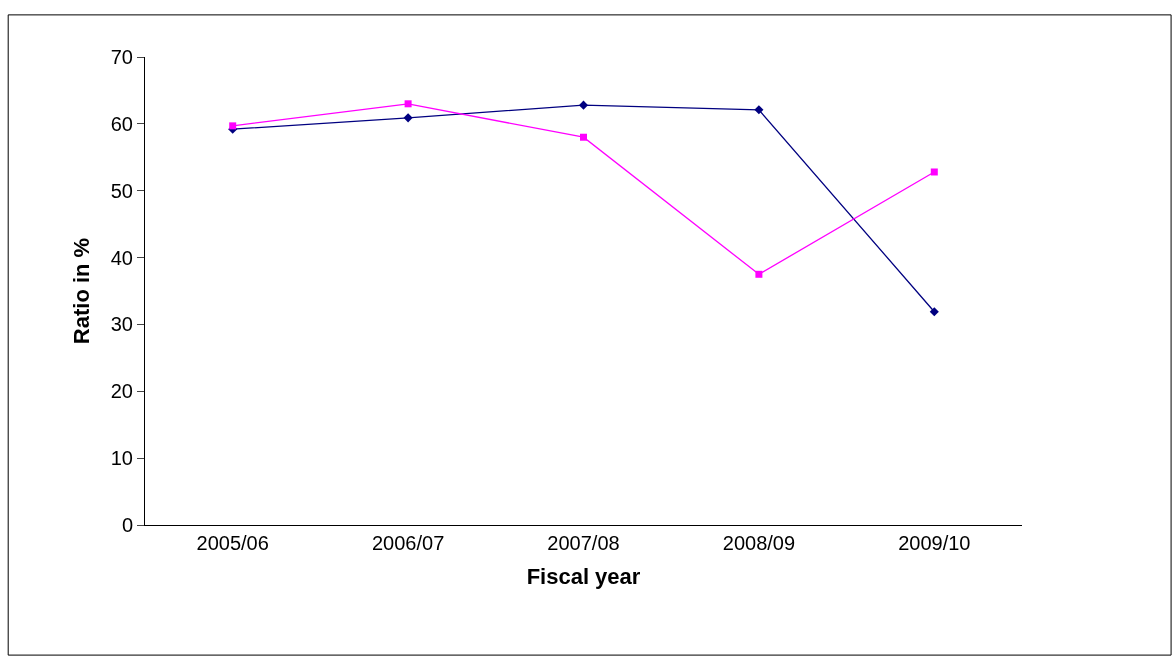  I want to click on x-tick-label: 2006/07, so click(408, 543).